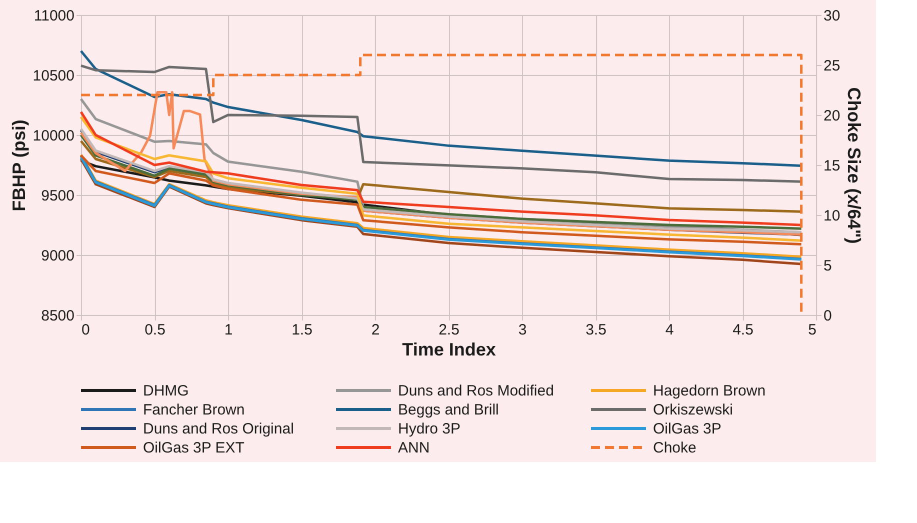  I want to click on y-tick-label: 10000, so click(53, 136).